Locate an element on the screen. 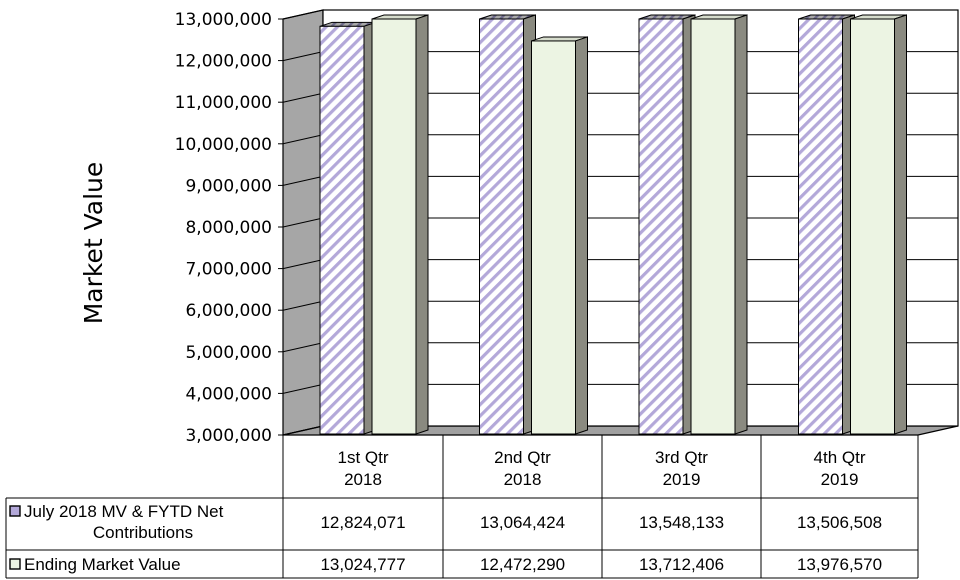 The image size is (960, 580). y-tick-label: 3,000,000 is located at coordinates (228, 436).